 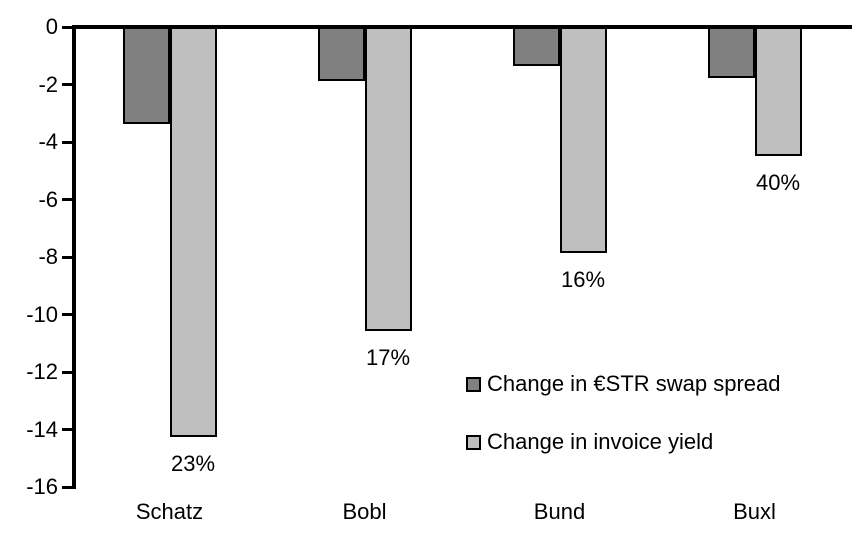 I want to click on x-axis-label-schatz: Schatz, so click(x=169, y=511).